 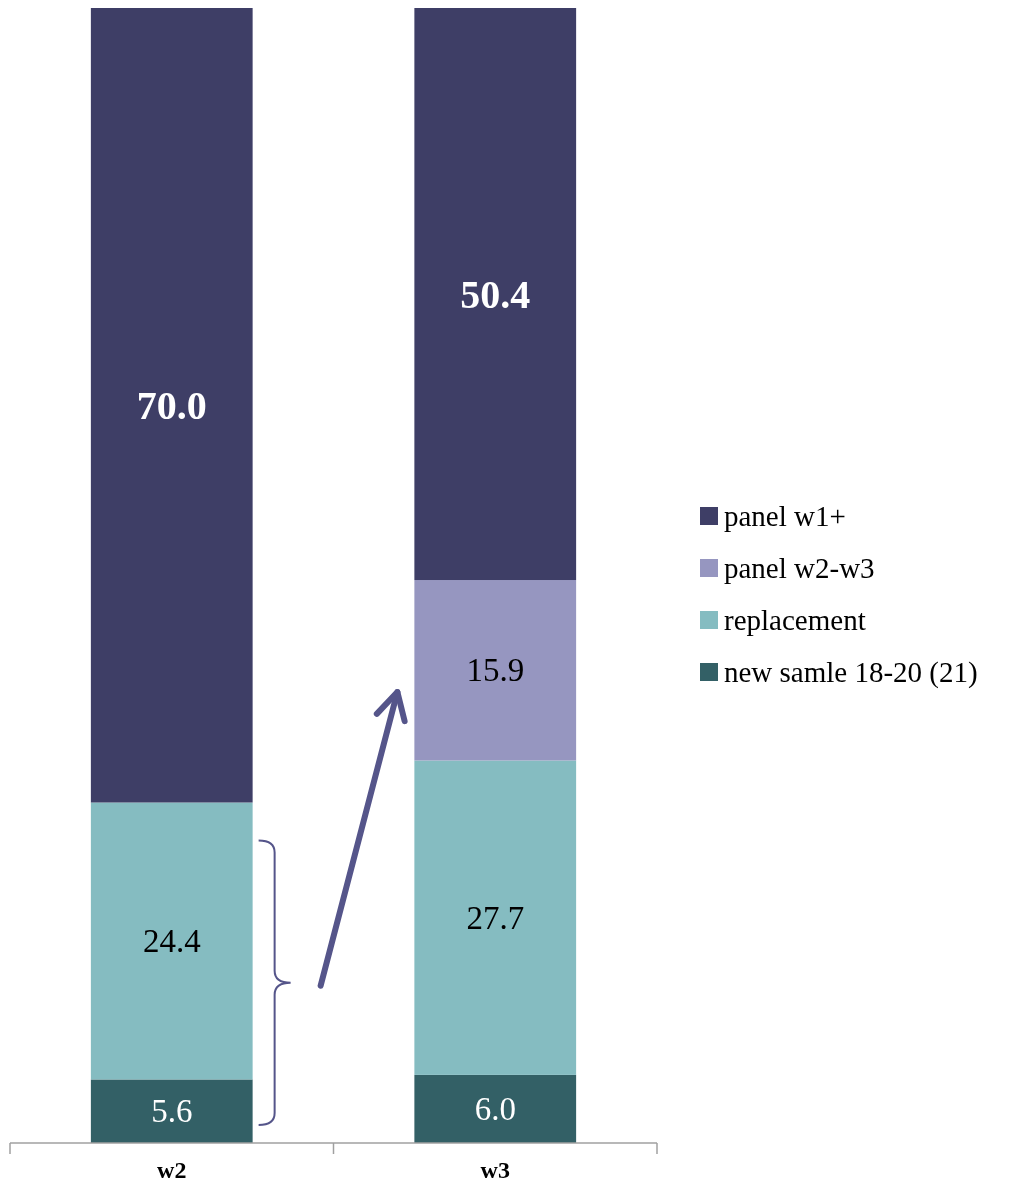 What do you see at coordinates (799, 568) in the screenshot?
I see `legend-label: panel w2-w3` at bounding box center [799, 568].